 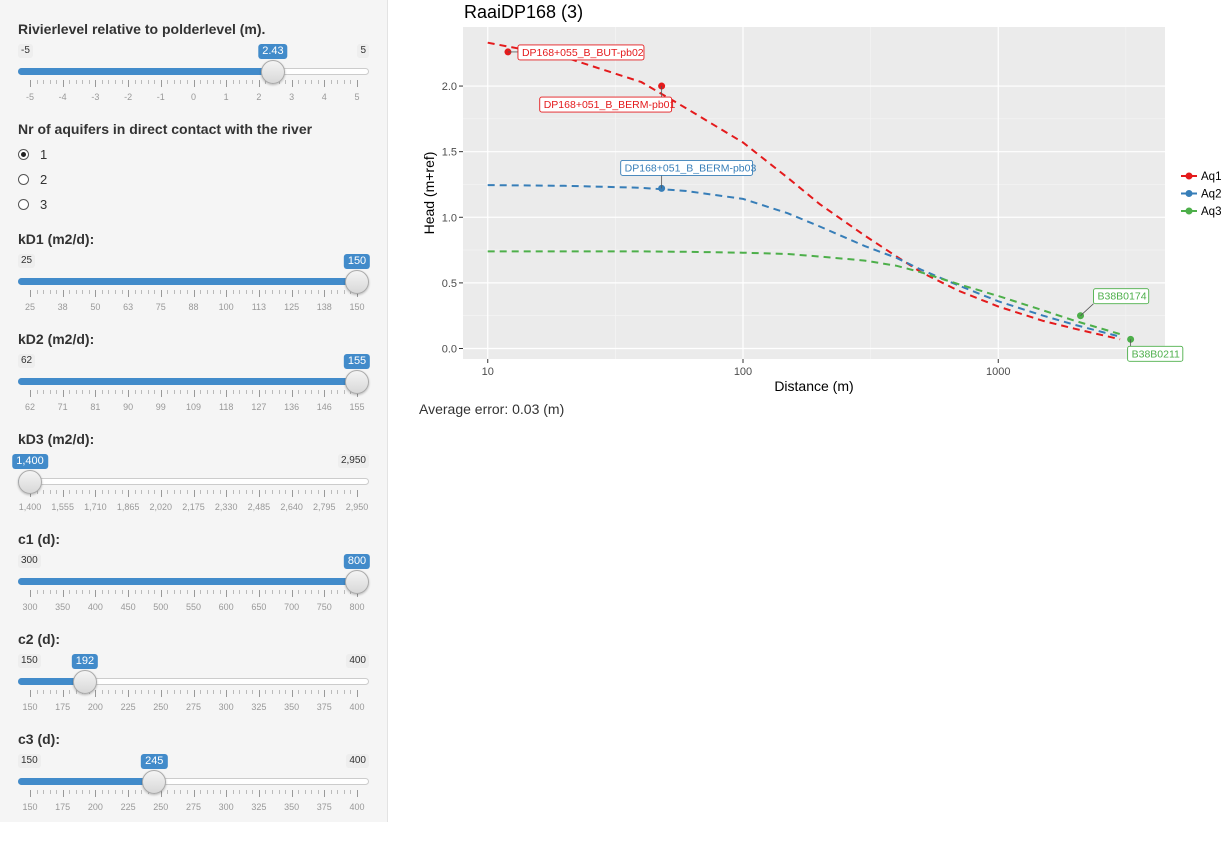 What do you see at coordinates (32, 154) in the screenshot?
I see `aquifer-option-1: 1` at bounding box center [32, 154].